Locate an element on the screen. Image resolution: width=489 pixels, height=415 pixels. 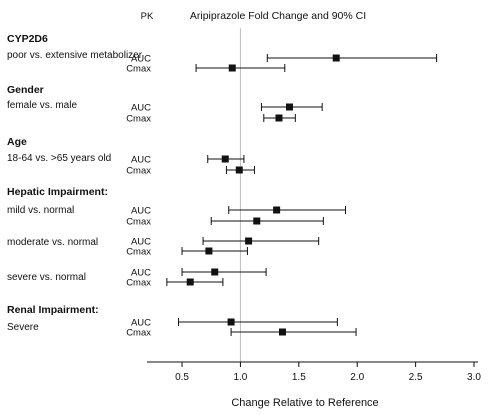
x-tick-label: 1.5 is located at coordinates (299, 377).